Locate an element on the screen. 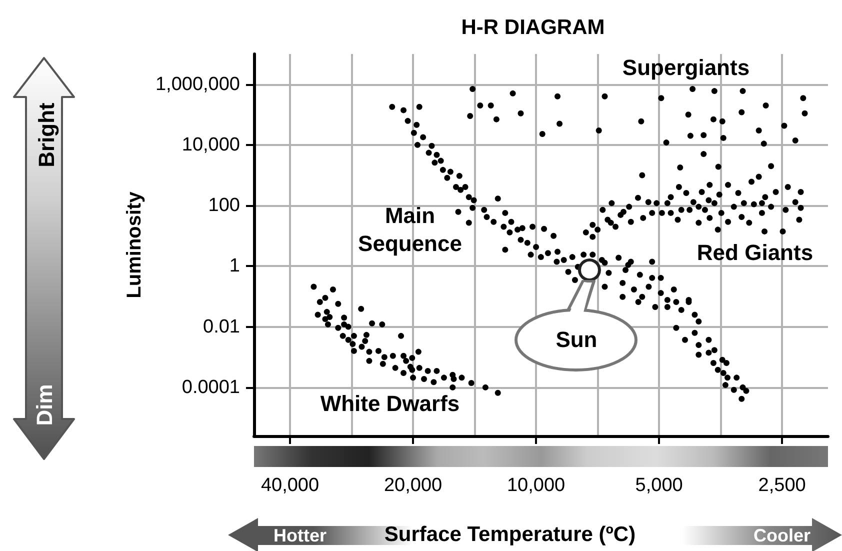 This screenshot has width=842, height=551. y-tick-label: 100 is located at coordinates (224, 205).